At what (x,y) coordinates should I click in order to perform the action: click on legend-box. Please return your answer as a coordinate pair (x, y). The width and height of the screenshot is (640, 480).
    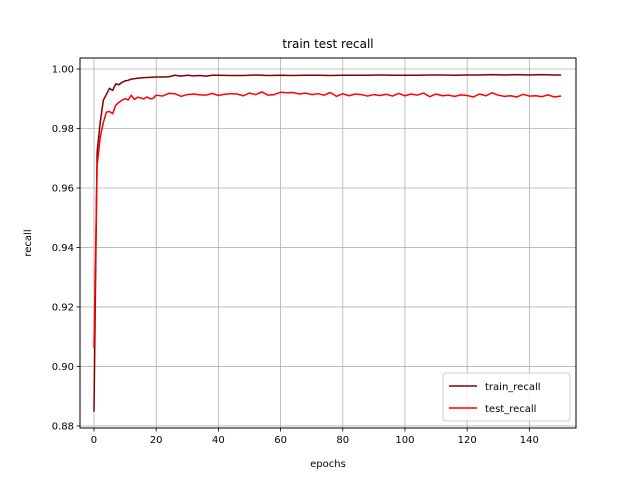
    Looking at the image, I should click on (506, 397).